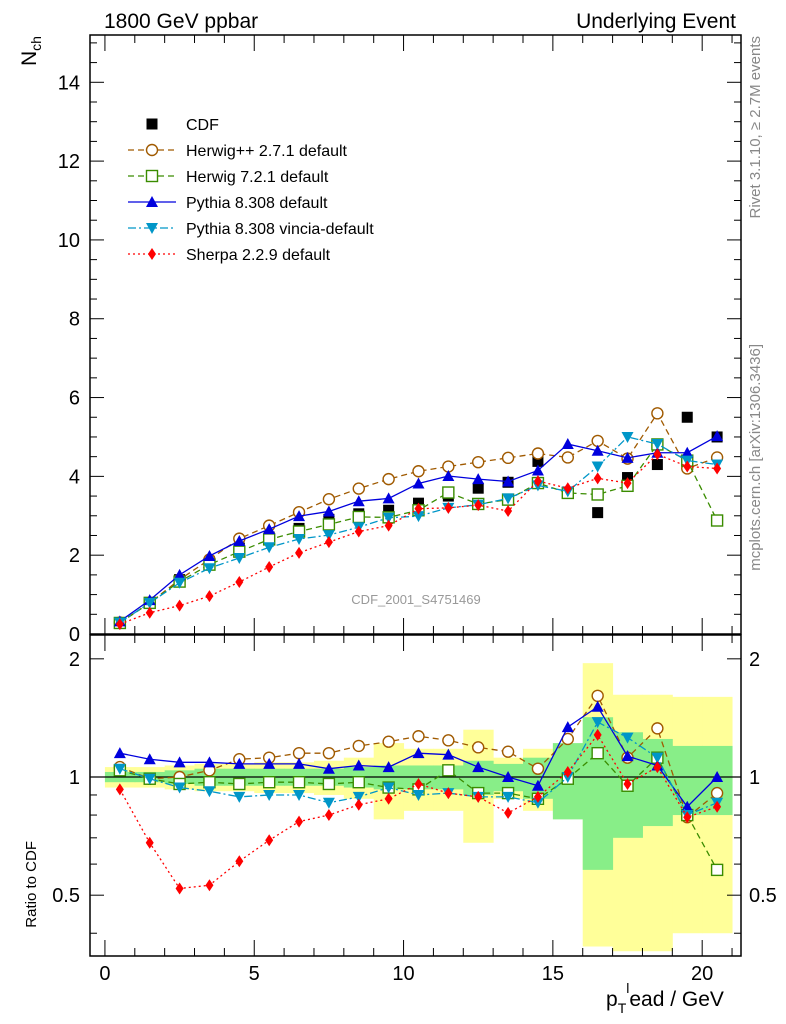 The width and height of the screenshot is (786, 1024). I want to click on legend-entry-herwig-2-7-1-default: Herwig++ 2.7.1 default, so click(238, 151).